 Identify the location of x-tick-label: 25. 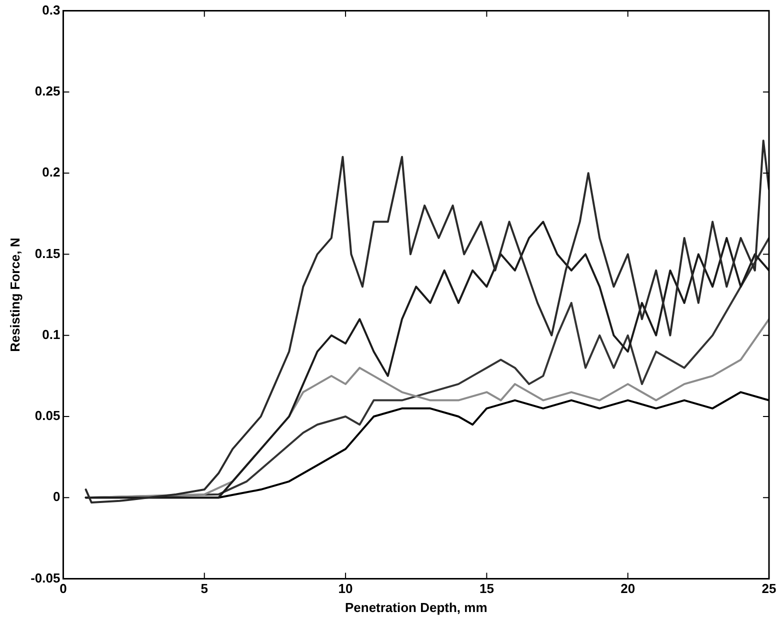
(769, 588).